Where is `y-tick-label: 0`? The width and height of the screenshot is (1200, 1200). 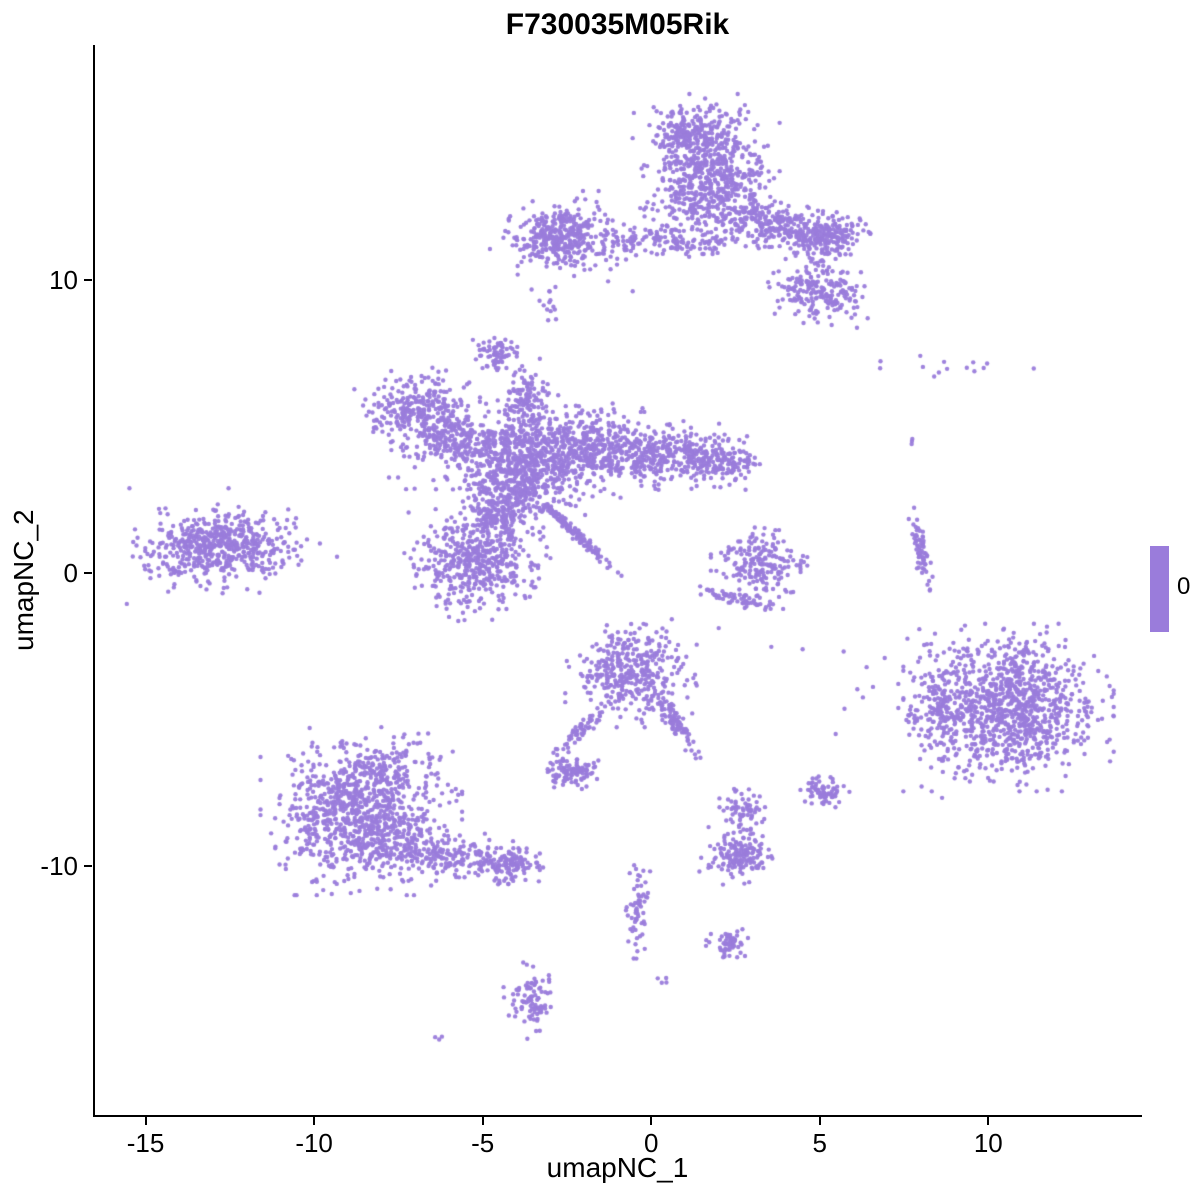 y-tick-label: 0 is located at coordinates (70, 572).